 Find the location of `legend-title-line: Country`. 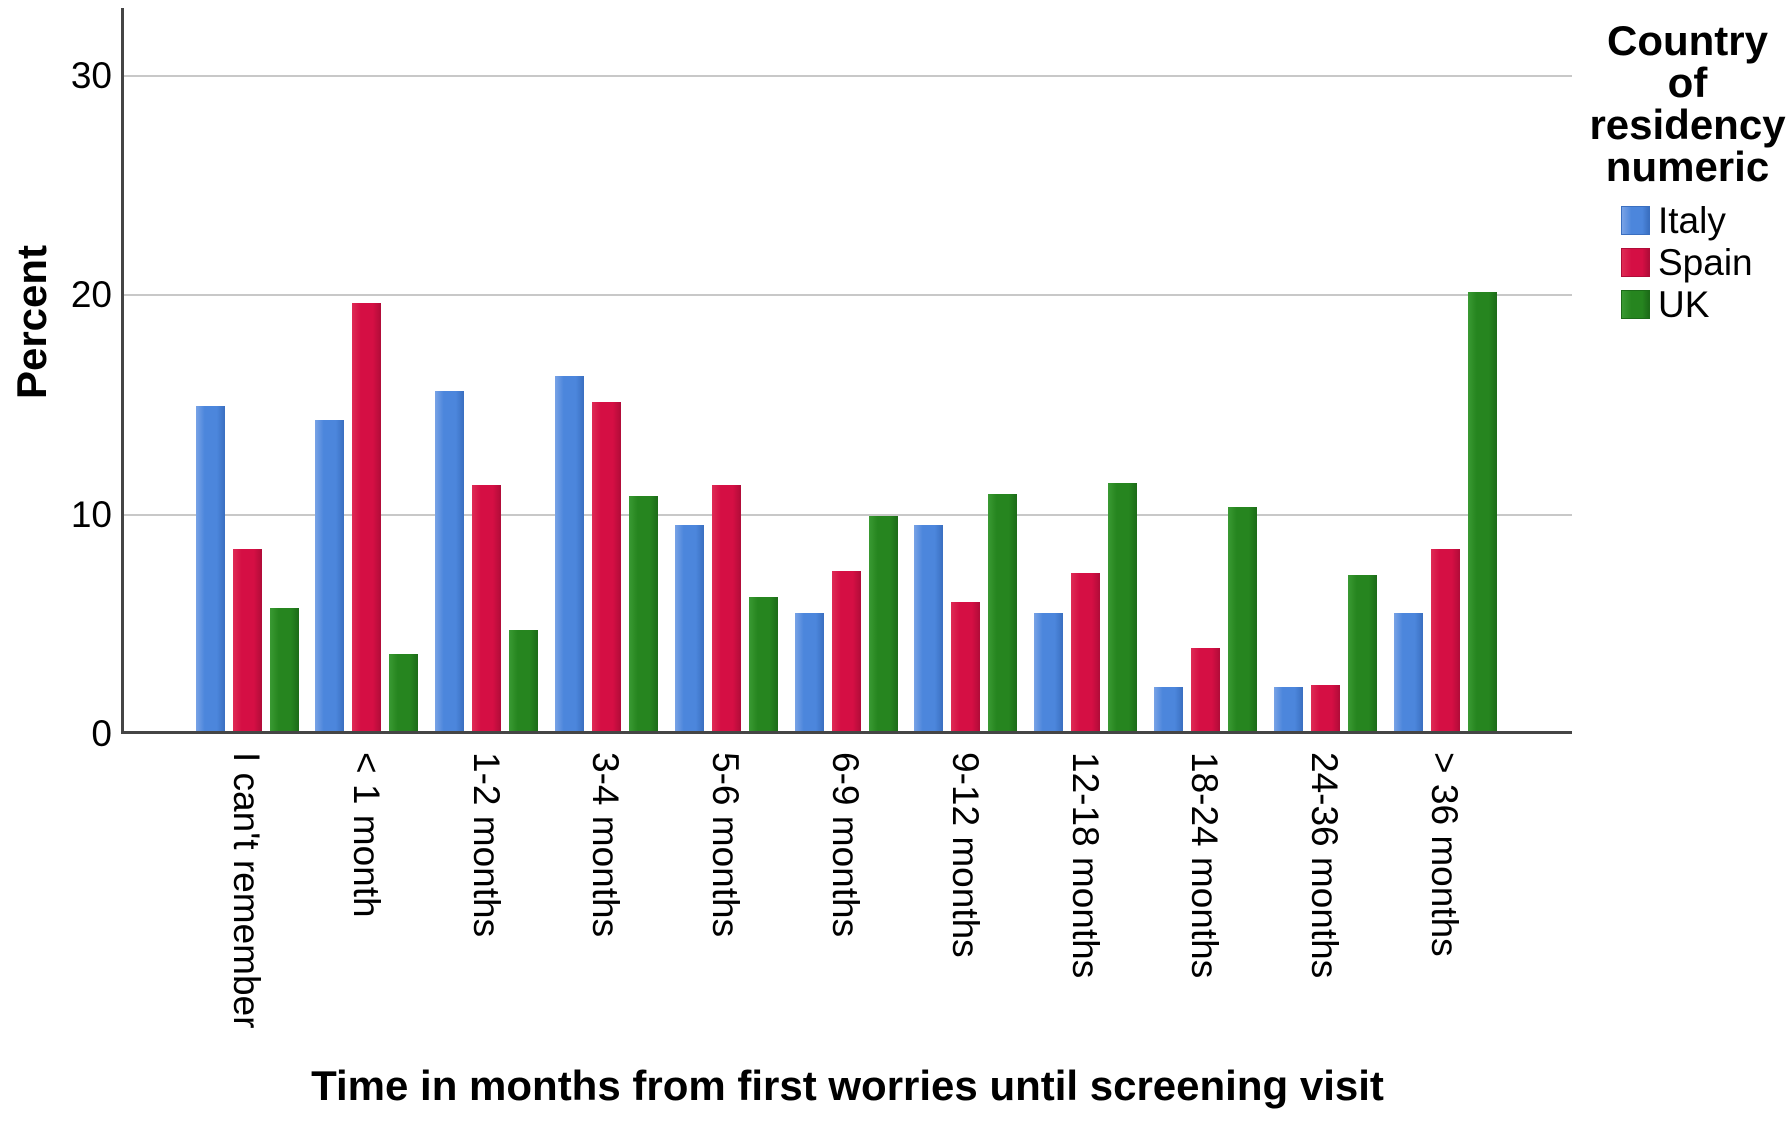

legend-title-line: Country is located at coordinates (1687, 40).